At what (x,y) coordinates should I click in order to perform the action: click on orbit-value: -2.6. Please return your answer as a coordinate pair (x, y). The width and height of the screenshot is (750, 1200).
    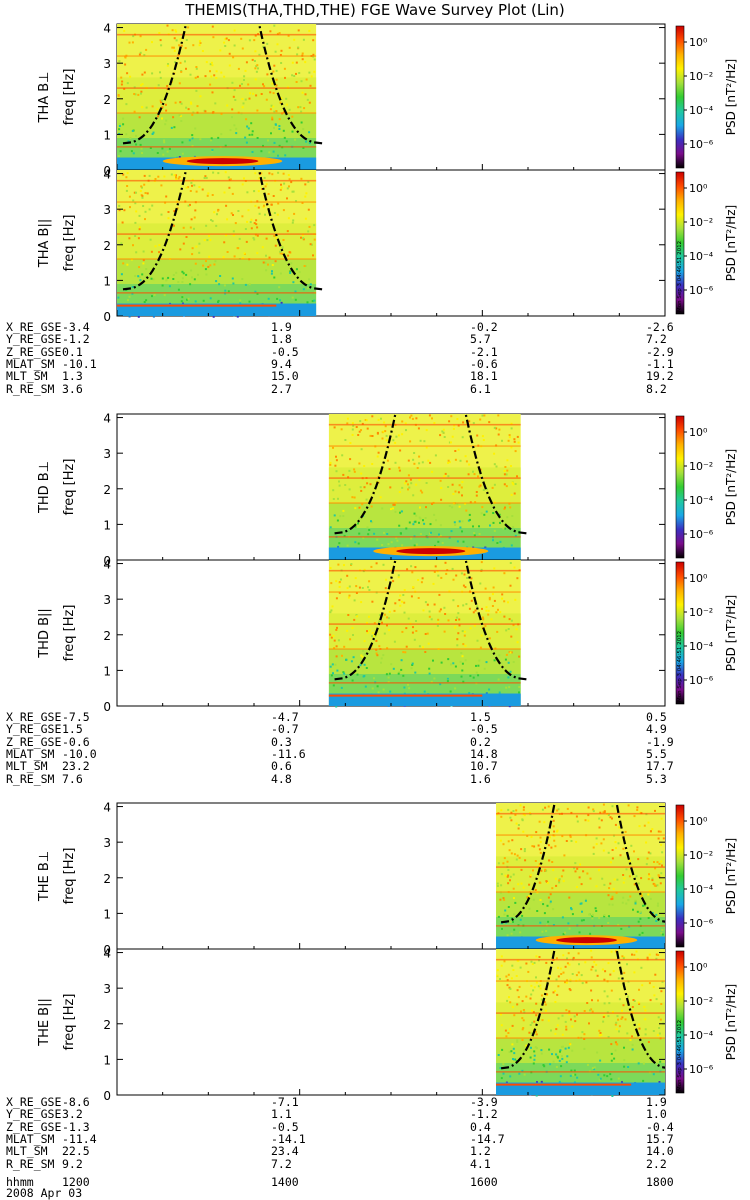
    Looking at the image, I should click on (660, 327).